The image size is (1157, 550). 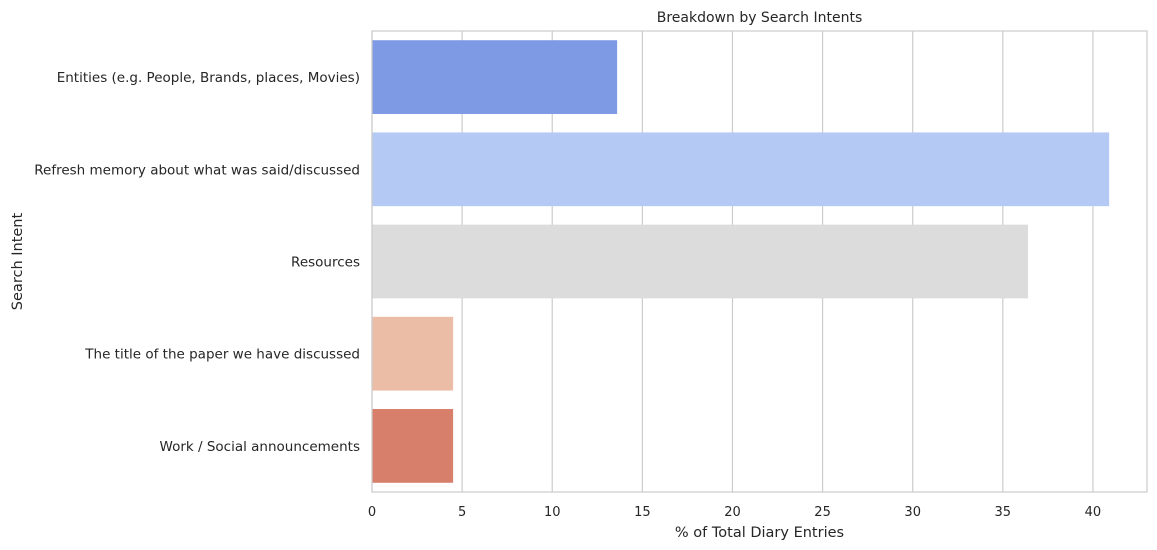 I want to click on category-label: Resources, so click(x=325, y=263).